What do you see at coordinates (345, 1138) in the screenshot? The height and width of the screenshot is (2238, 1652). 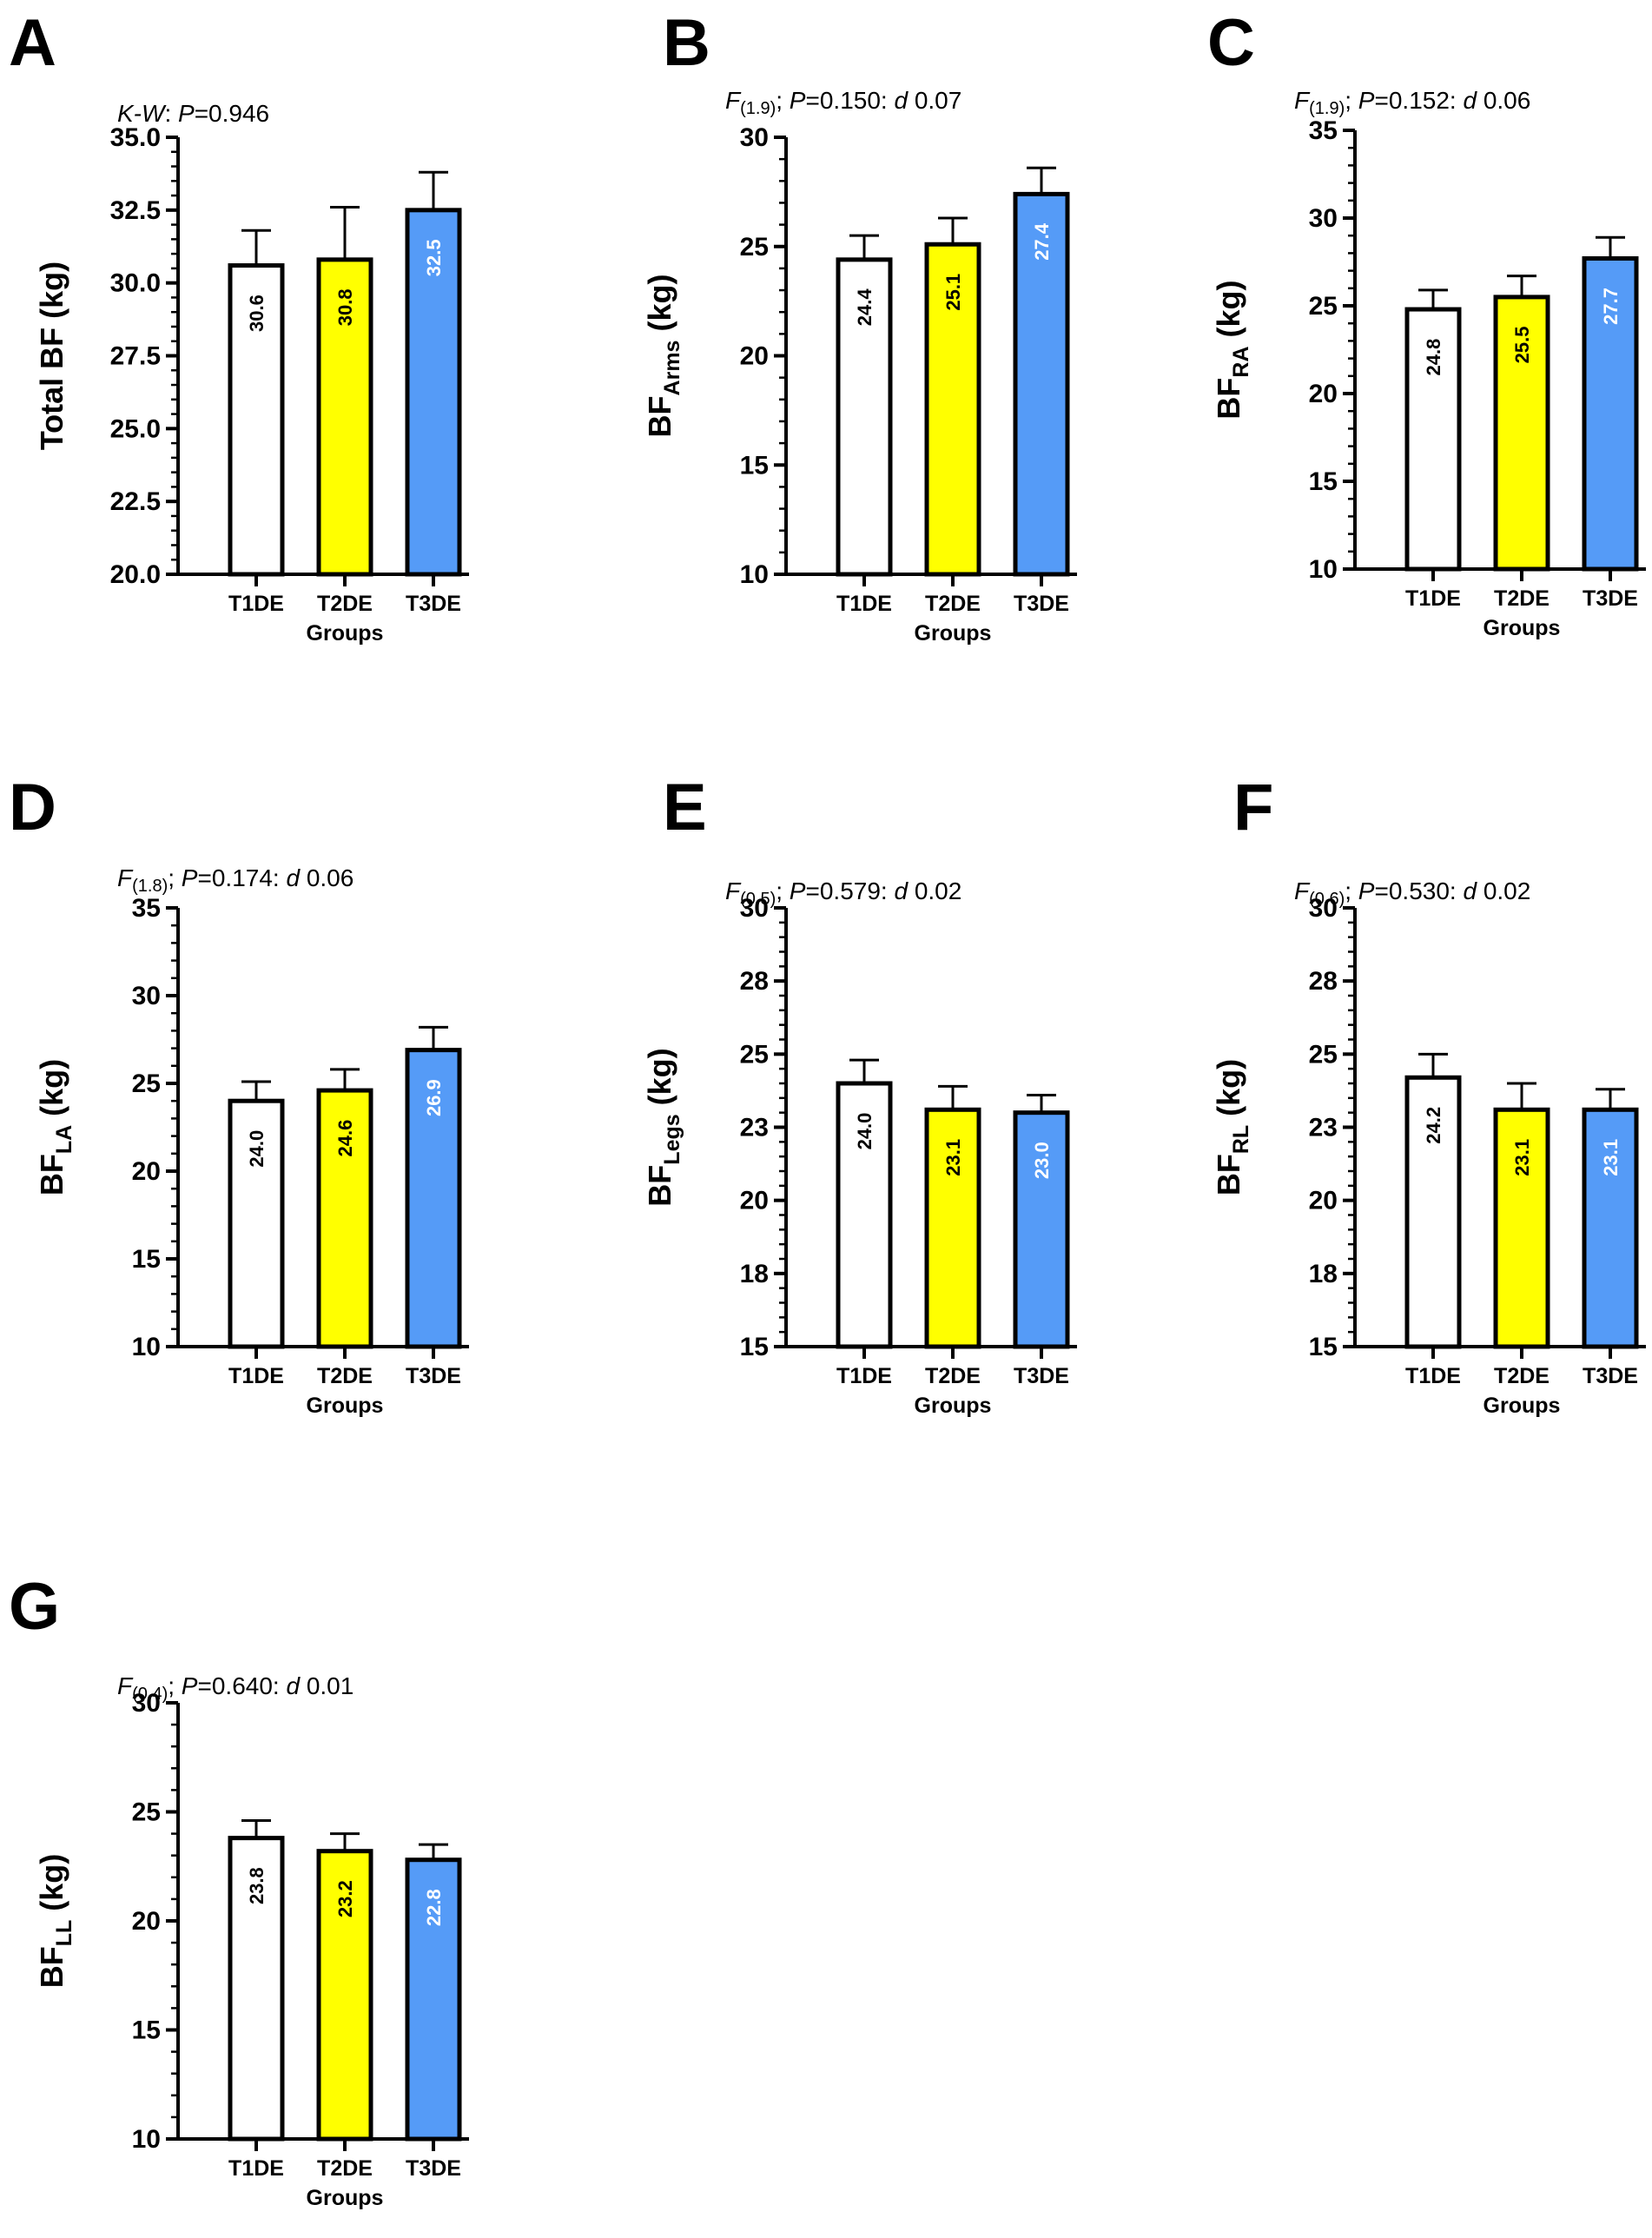 I see `bar-value-label: 24.6` at bounding box center [345, 1138].